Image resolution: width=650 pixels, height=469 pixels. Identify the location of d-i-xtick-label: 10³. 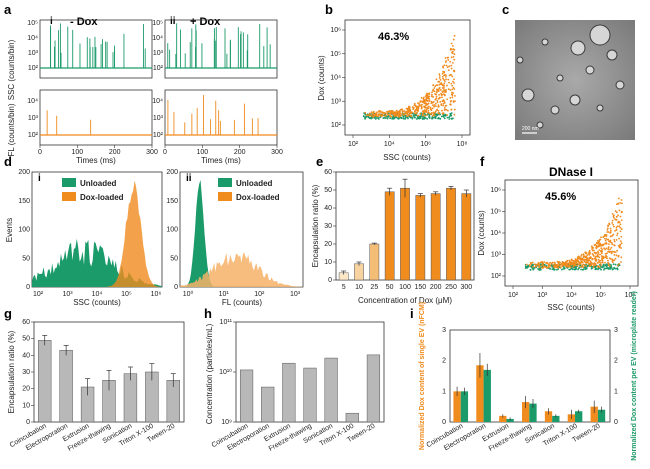
(67, 294).